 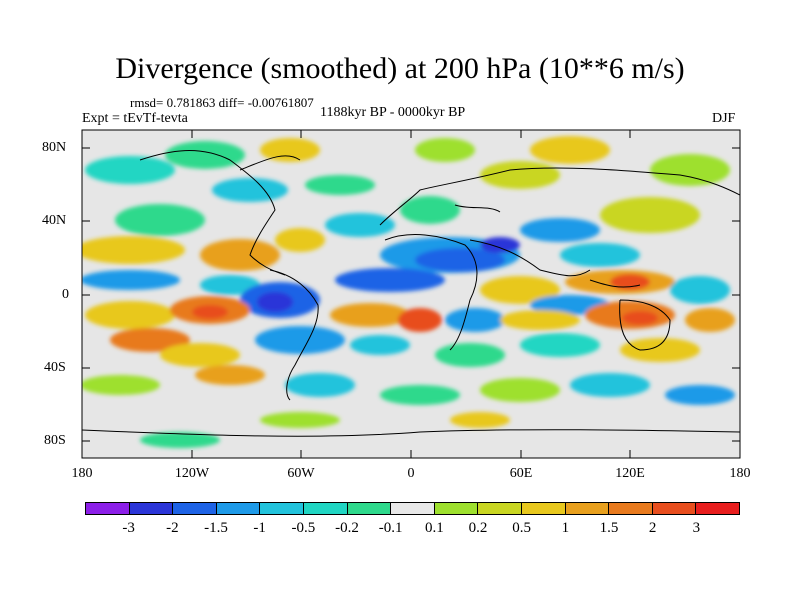 I want to click on x-tick-label: 120W, so click(x=192, y=473).